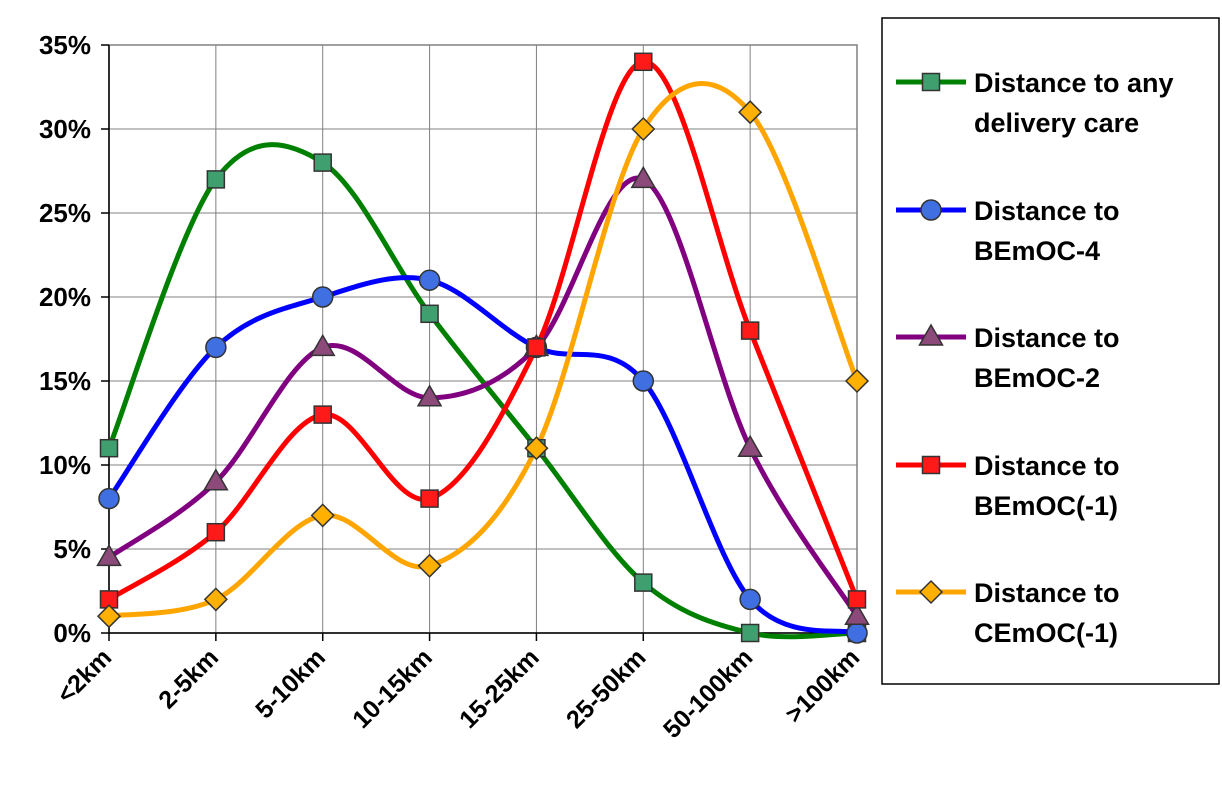 The width and height of the screenshot is (1222, 805). What do you see at coordinates (1037, 251) in the screenshot?
I see `legend-label: BEmOC-4` at bounding box center [1037, 251].